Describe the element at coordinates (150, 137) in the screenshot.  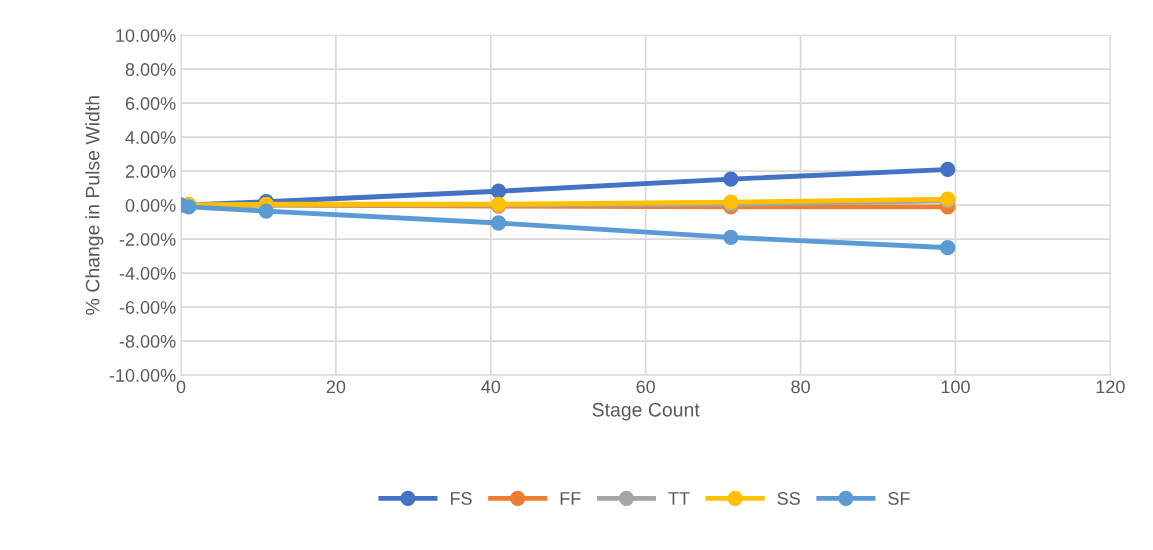
I see `y-tick-label: 4.00%` at that location.